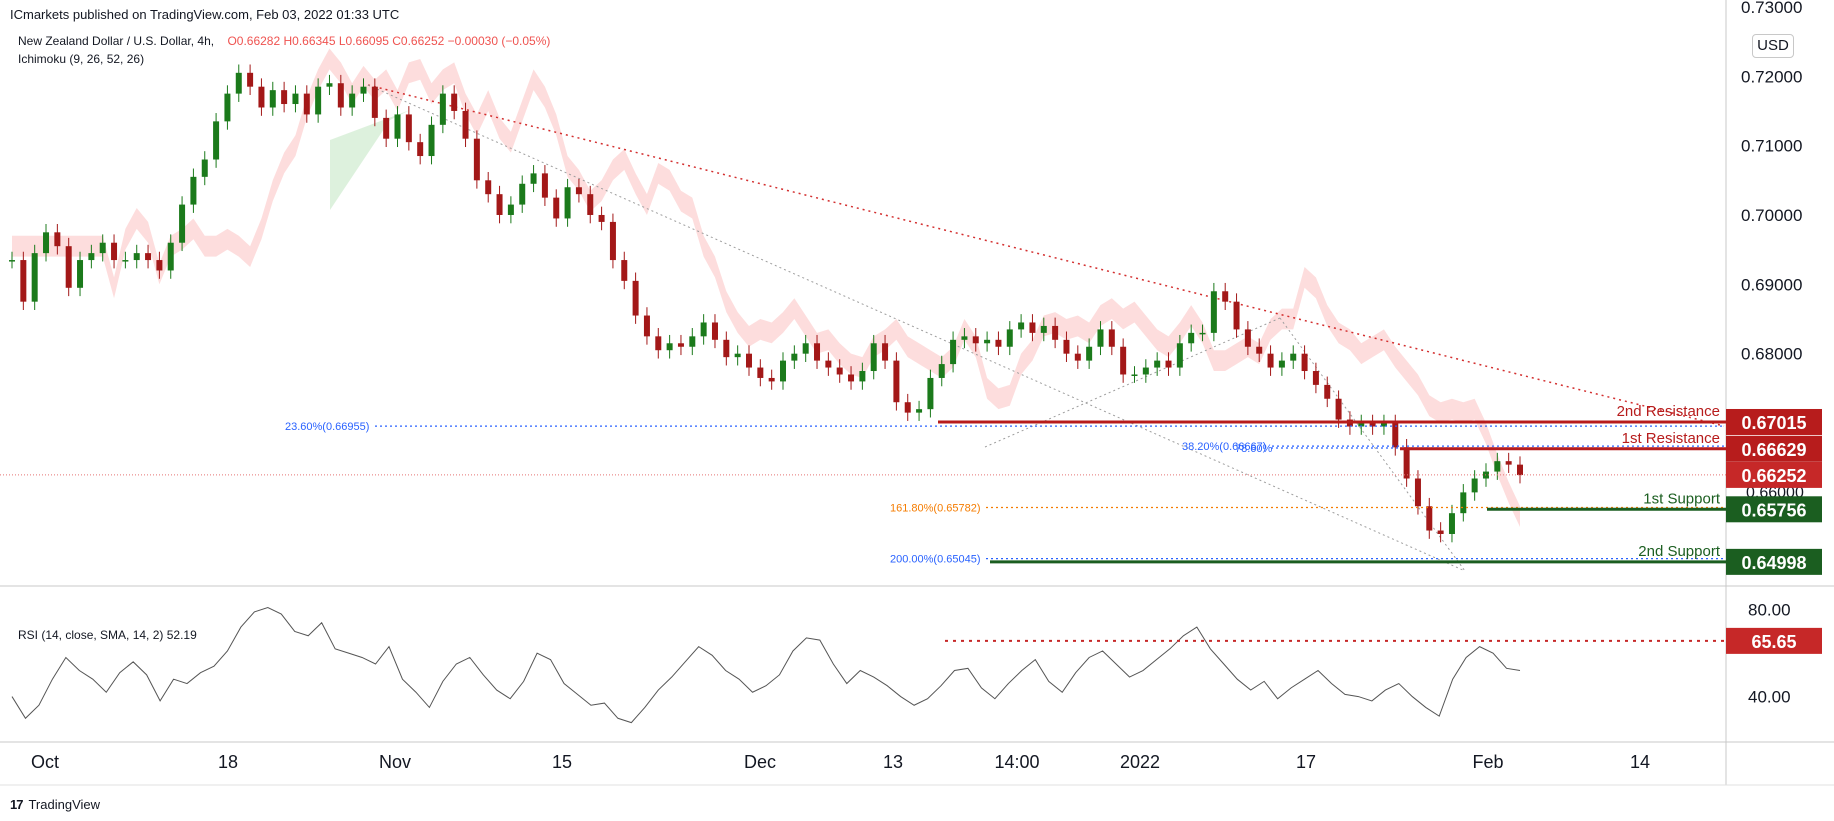  Describe the element at coordinates (1771, 284) in the screenshot. I see `price-tick: 0.69000` at that location.